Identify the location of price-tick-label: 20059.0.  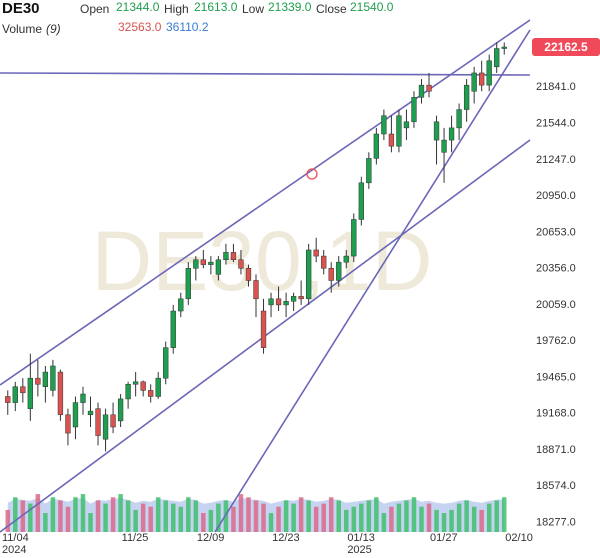
(556, 305).